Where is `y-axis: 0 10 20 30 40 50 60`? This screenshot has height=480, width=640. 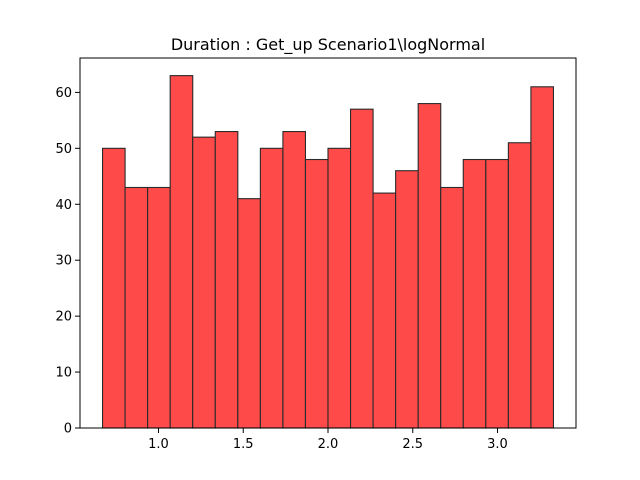
y-axis: 0 10 20 30 40 50 60 is located at coordinates (67, 261).